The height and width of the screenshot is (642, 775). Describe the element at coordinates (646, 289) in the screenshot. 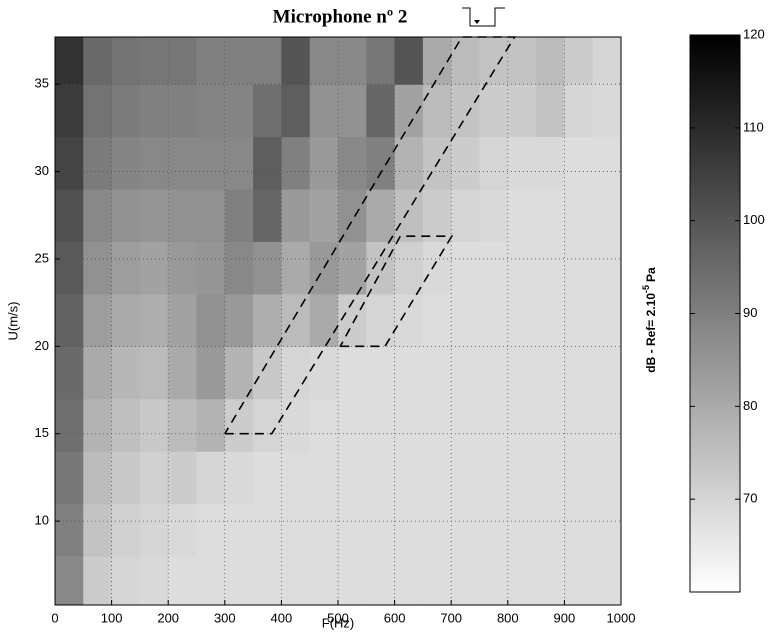

I see `colorbar-label-exp: -5` at that location.